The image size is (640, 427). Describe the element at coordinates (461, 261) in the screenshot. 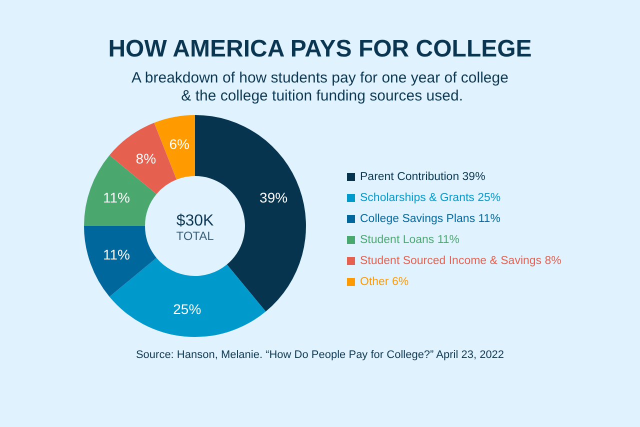

I see `legend-label: Student Sourced Income & Savings 8%` at that location.